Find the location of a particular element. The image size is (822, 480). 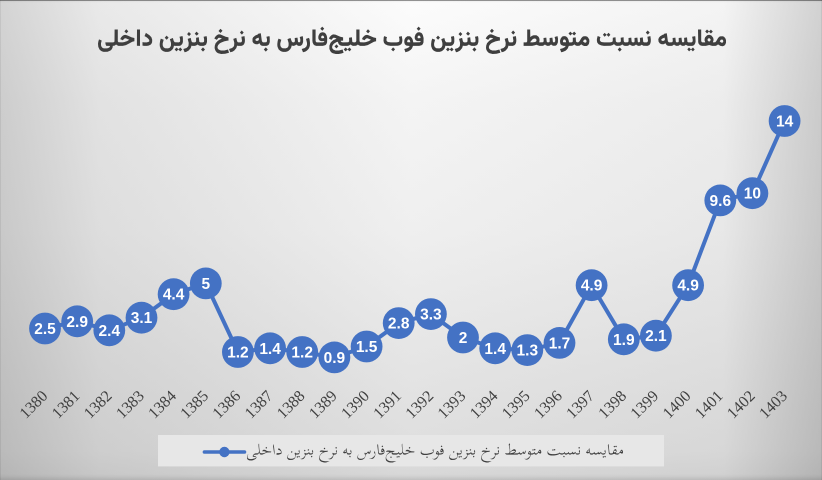

svg-text: 1.5 is located at coordinates (367, 347).